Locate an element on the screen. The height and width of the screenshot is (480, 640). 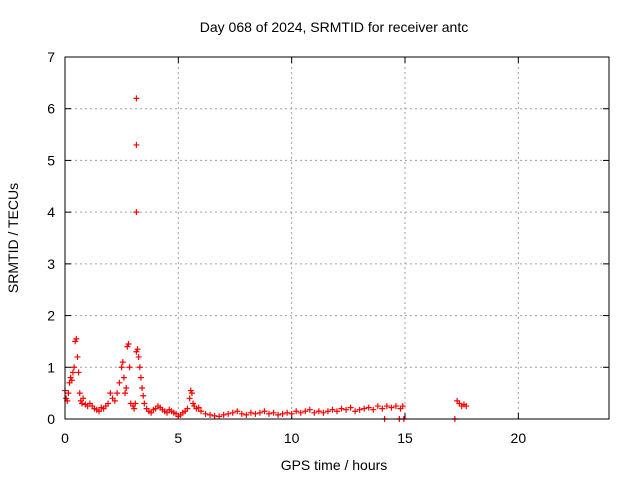
y-tick-label: 6 is located at coordinates (51, 109).